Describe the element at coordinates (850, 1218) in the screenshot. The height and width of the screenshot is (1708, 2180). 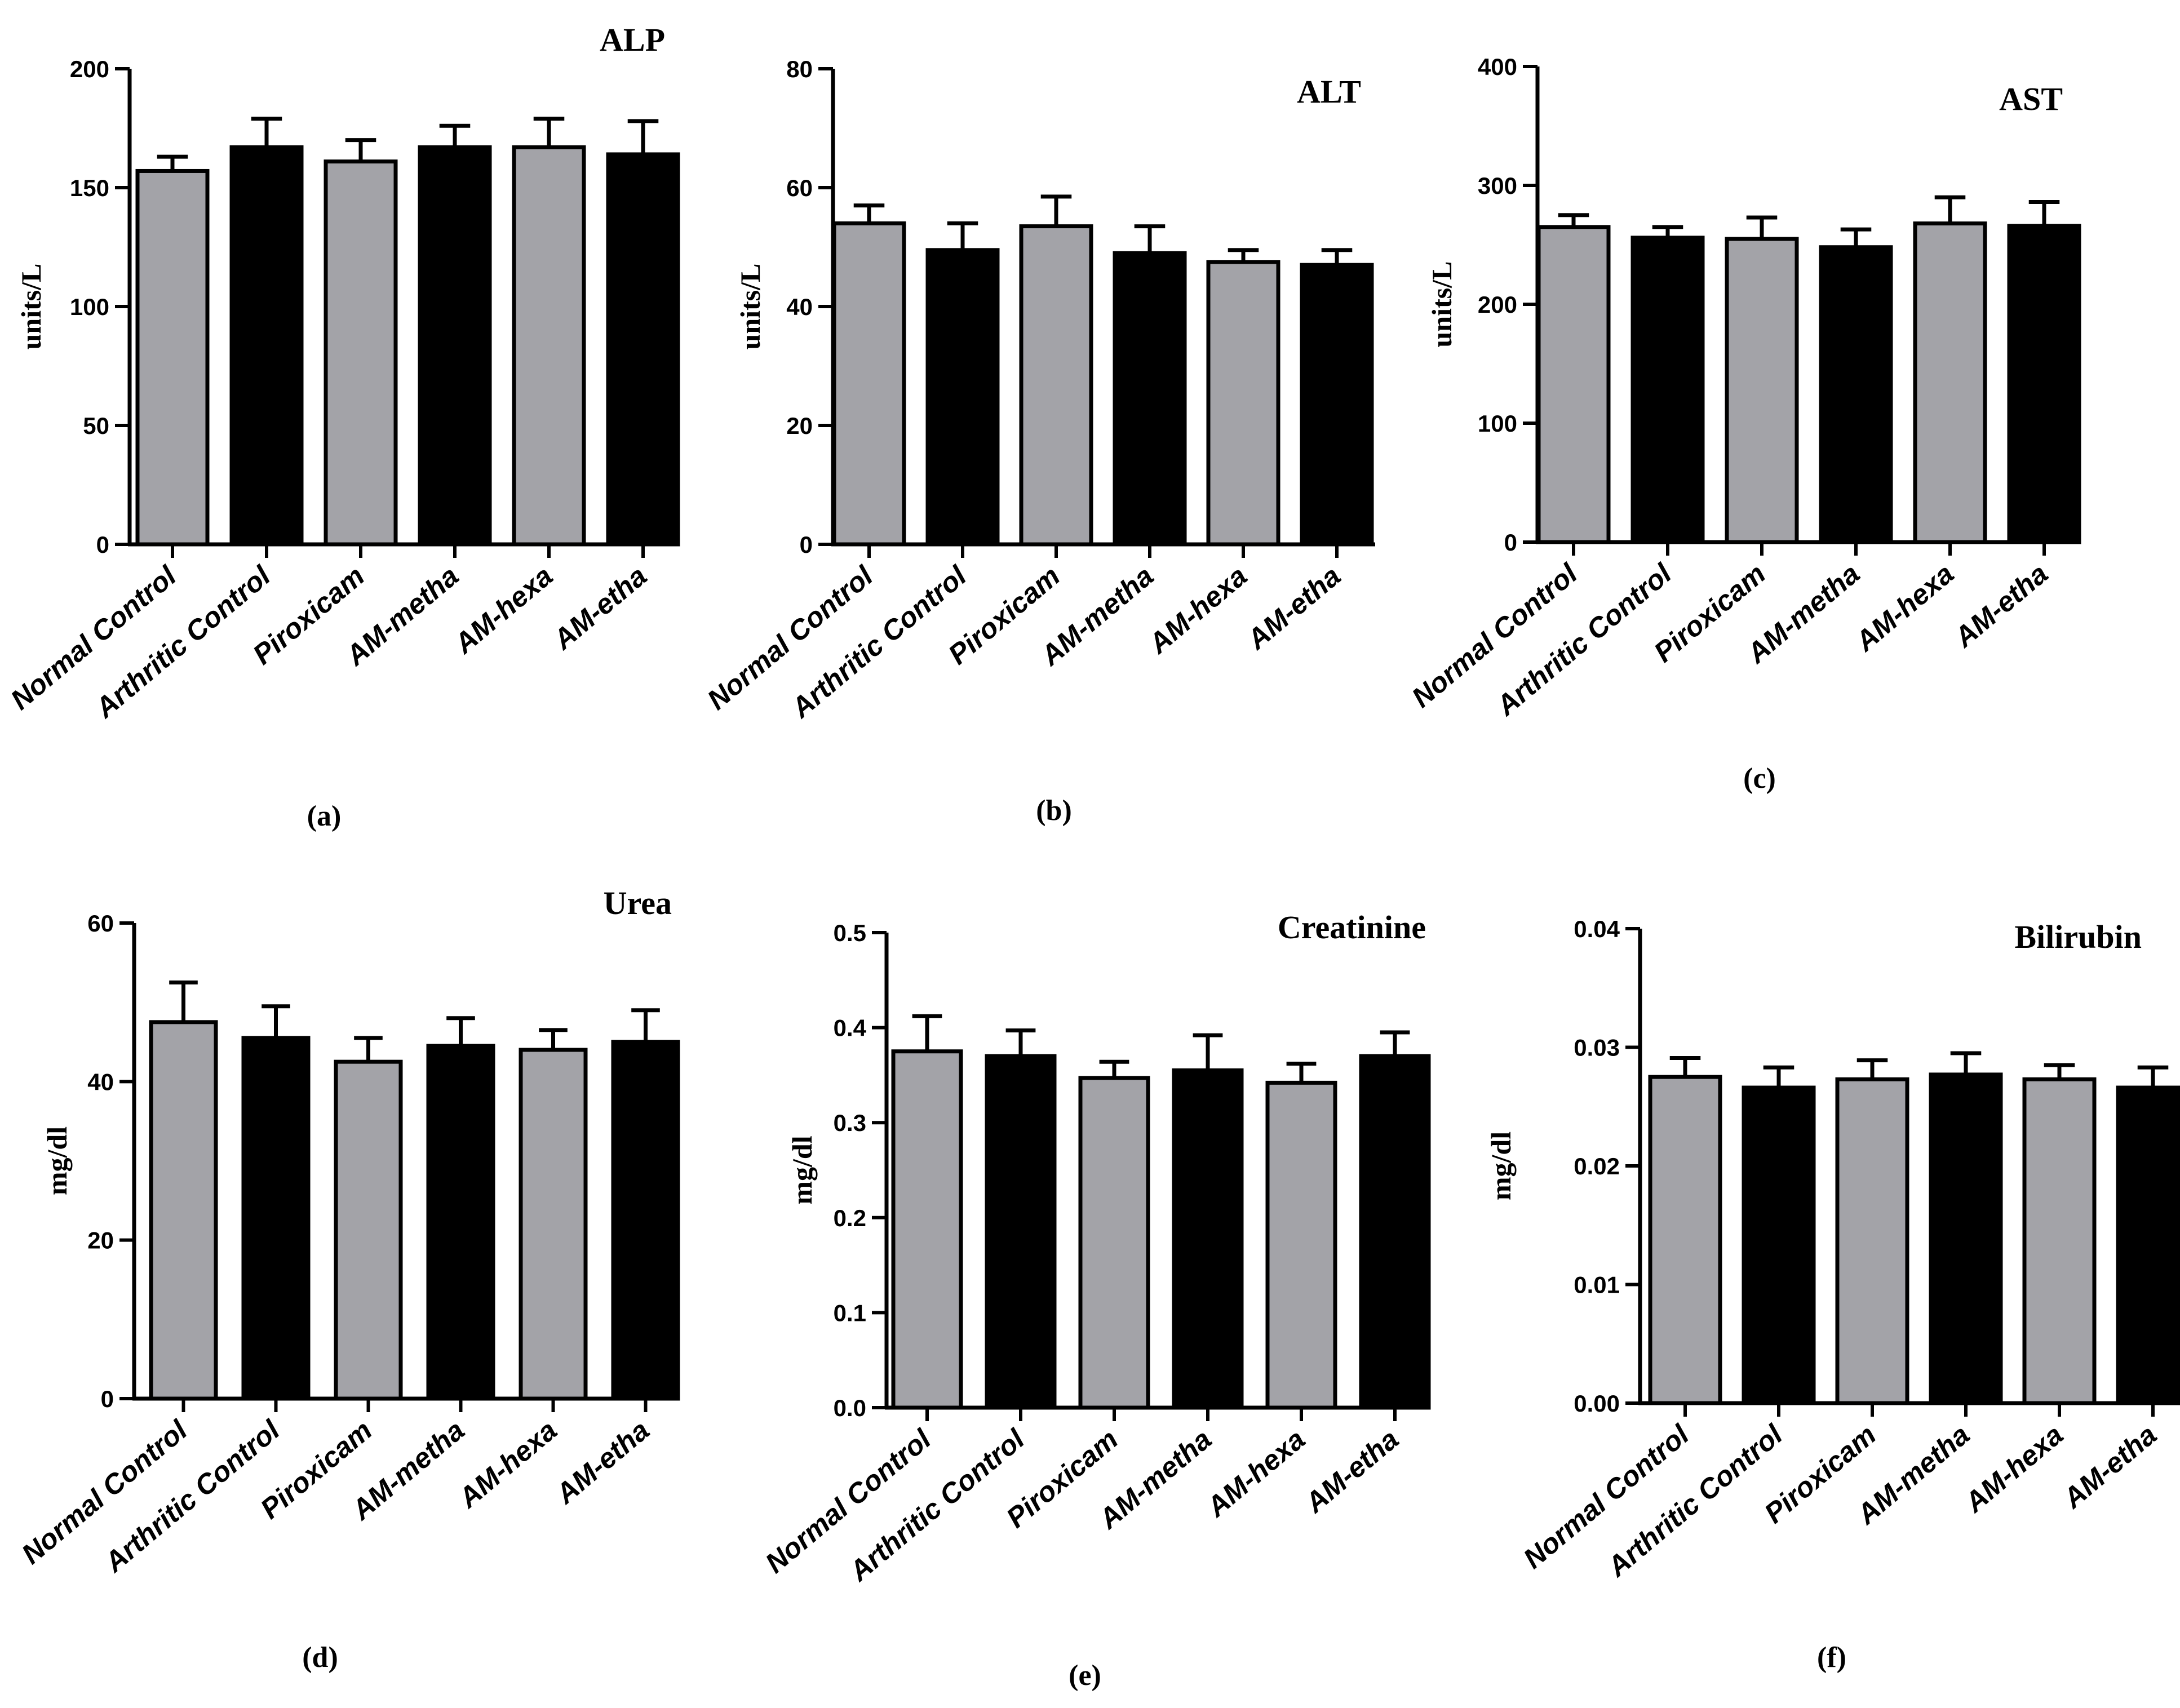
I see `y-tick-label: 0.2` at that location.